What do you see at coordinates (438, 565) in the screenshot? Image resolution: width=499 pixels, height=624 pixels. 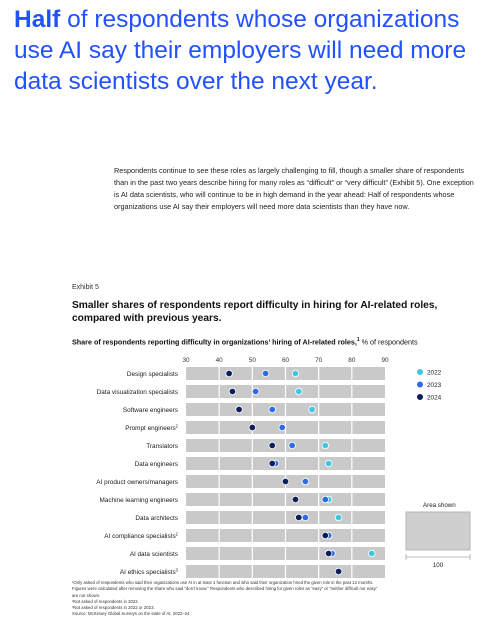 I see `area-shown-value: 100` at bounding box center [438, 565].